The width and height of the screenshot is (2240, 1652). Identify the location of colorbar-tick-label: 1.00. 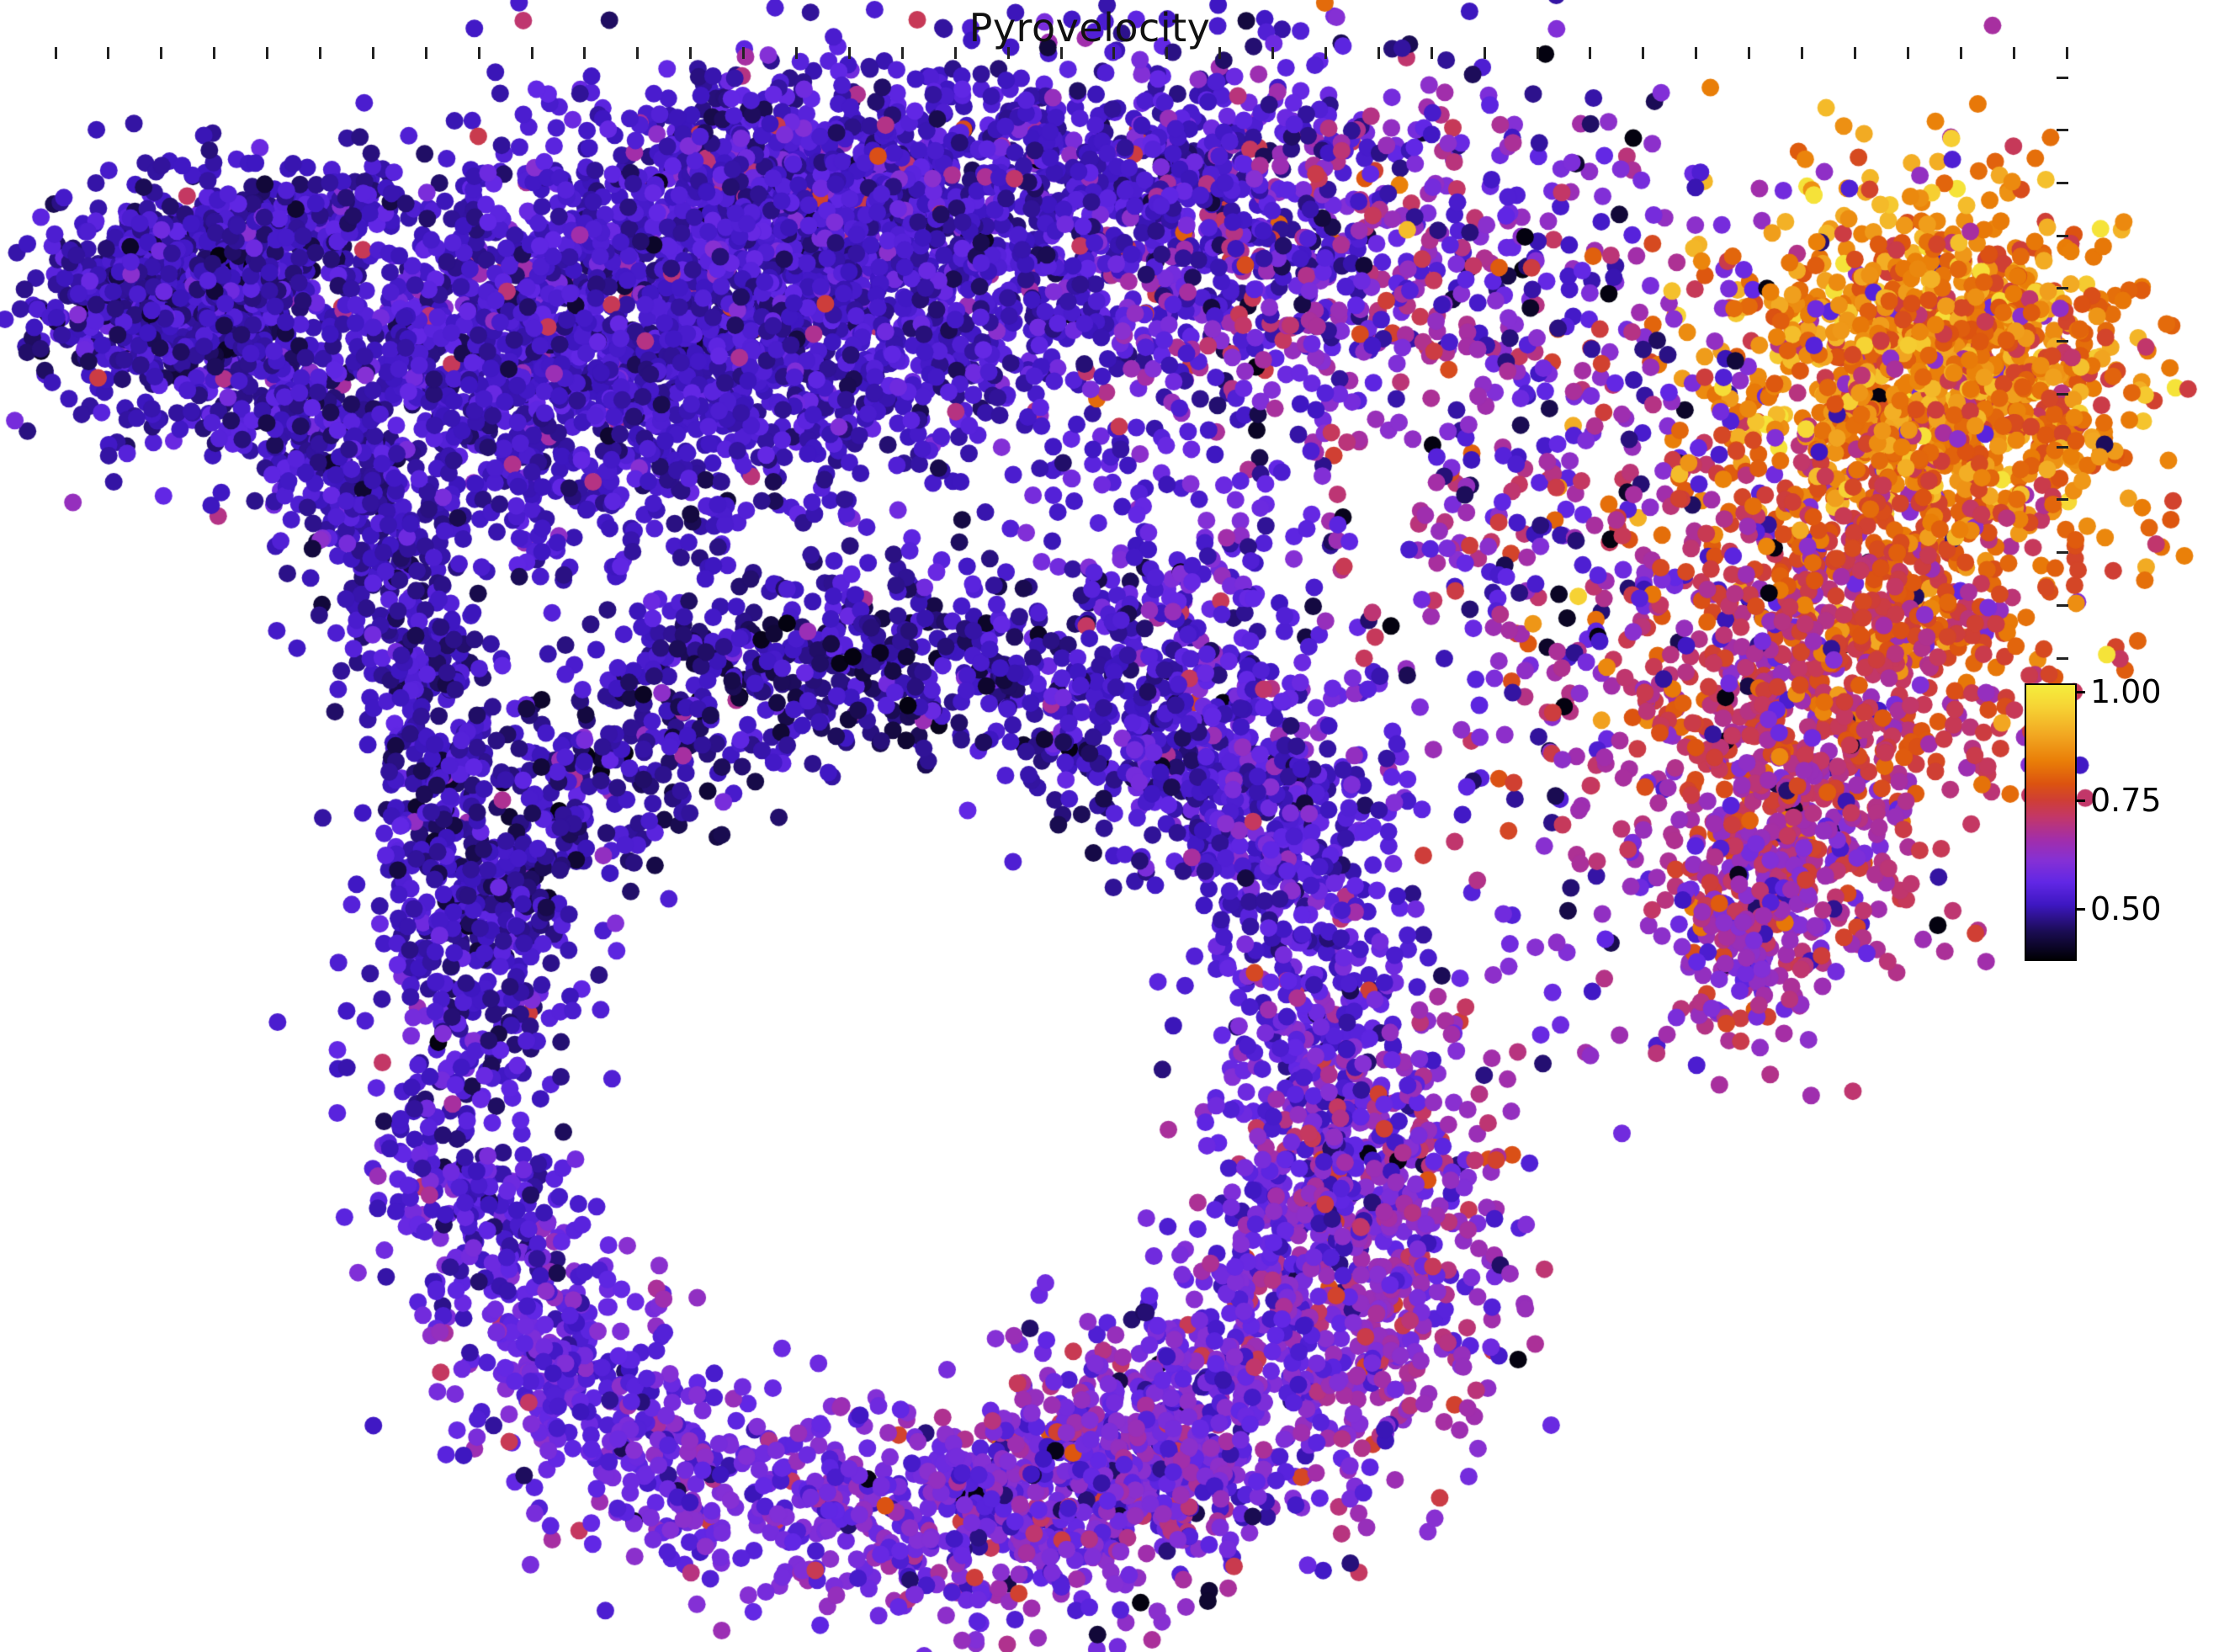
(2126, 692).